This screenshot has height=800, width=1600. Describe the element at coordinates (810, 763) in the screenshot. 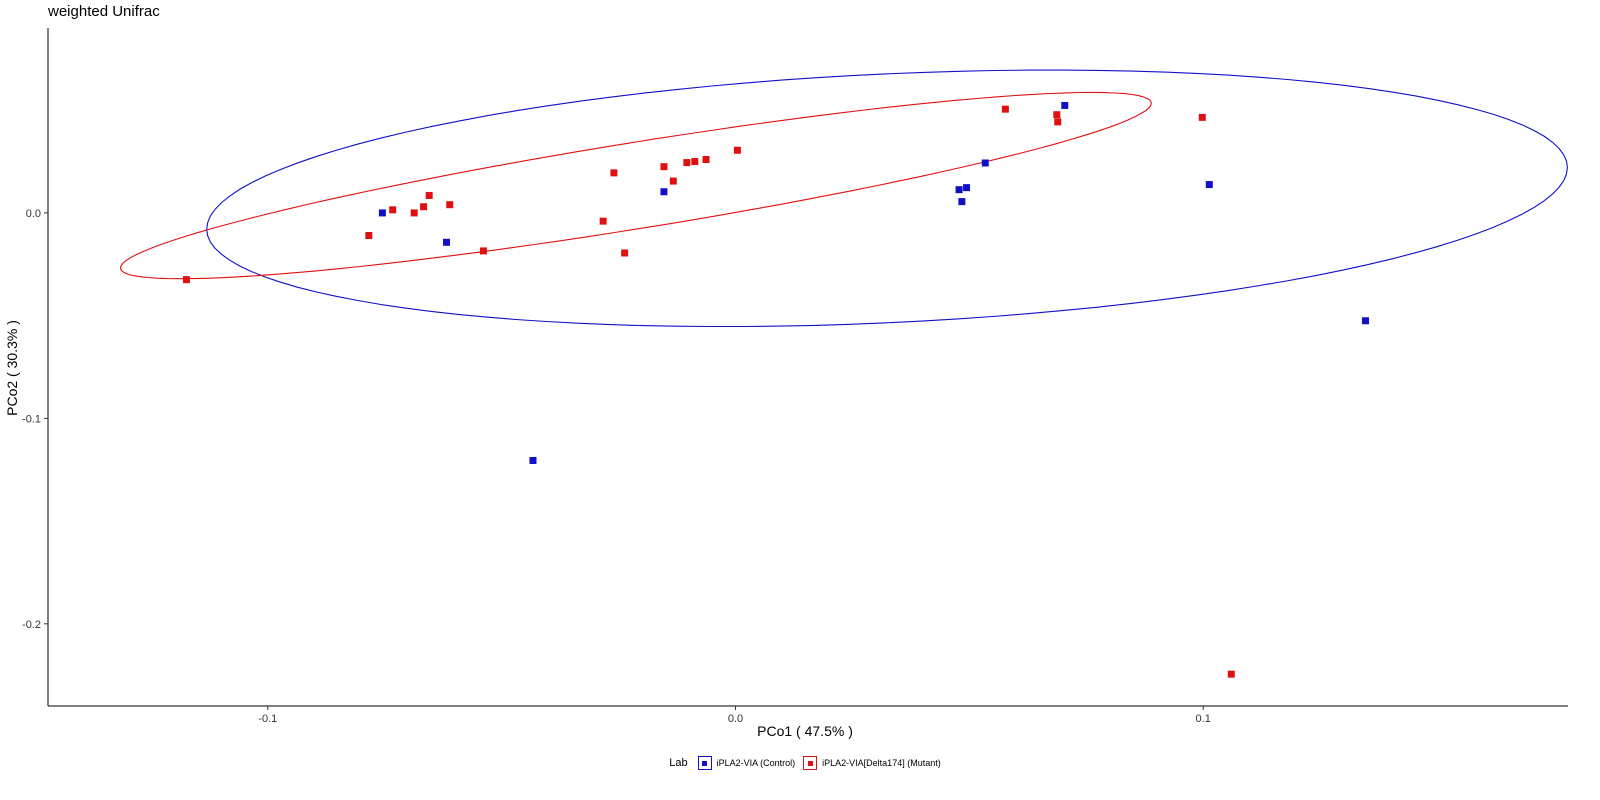

I see `legend-key-mutant` at that location.